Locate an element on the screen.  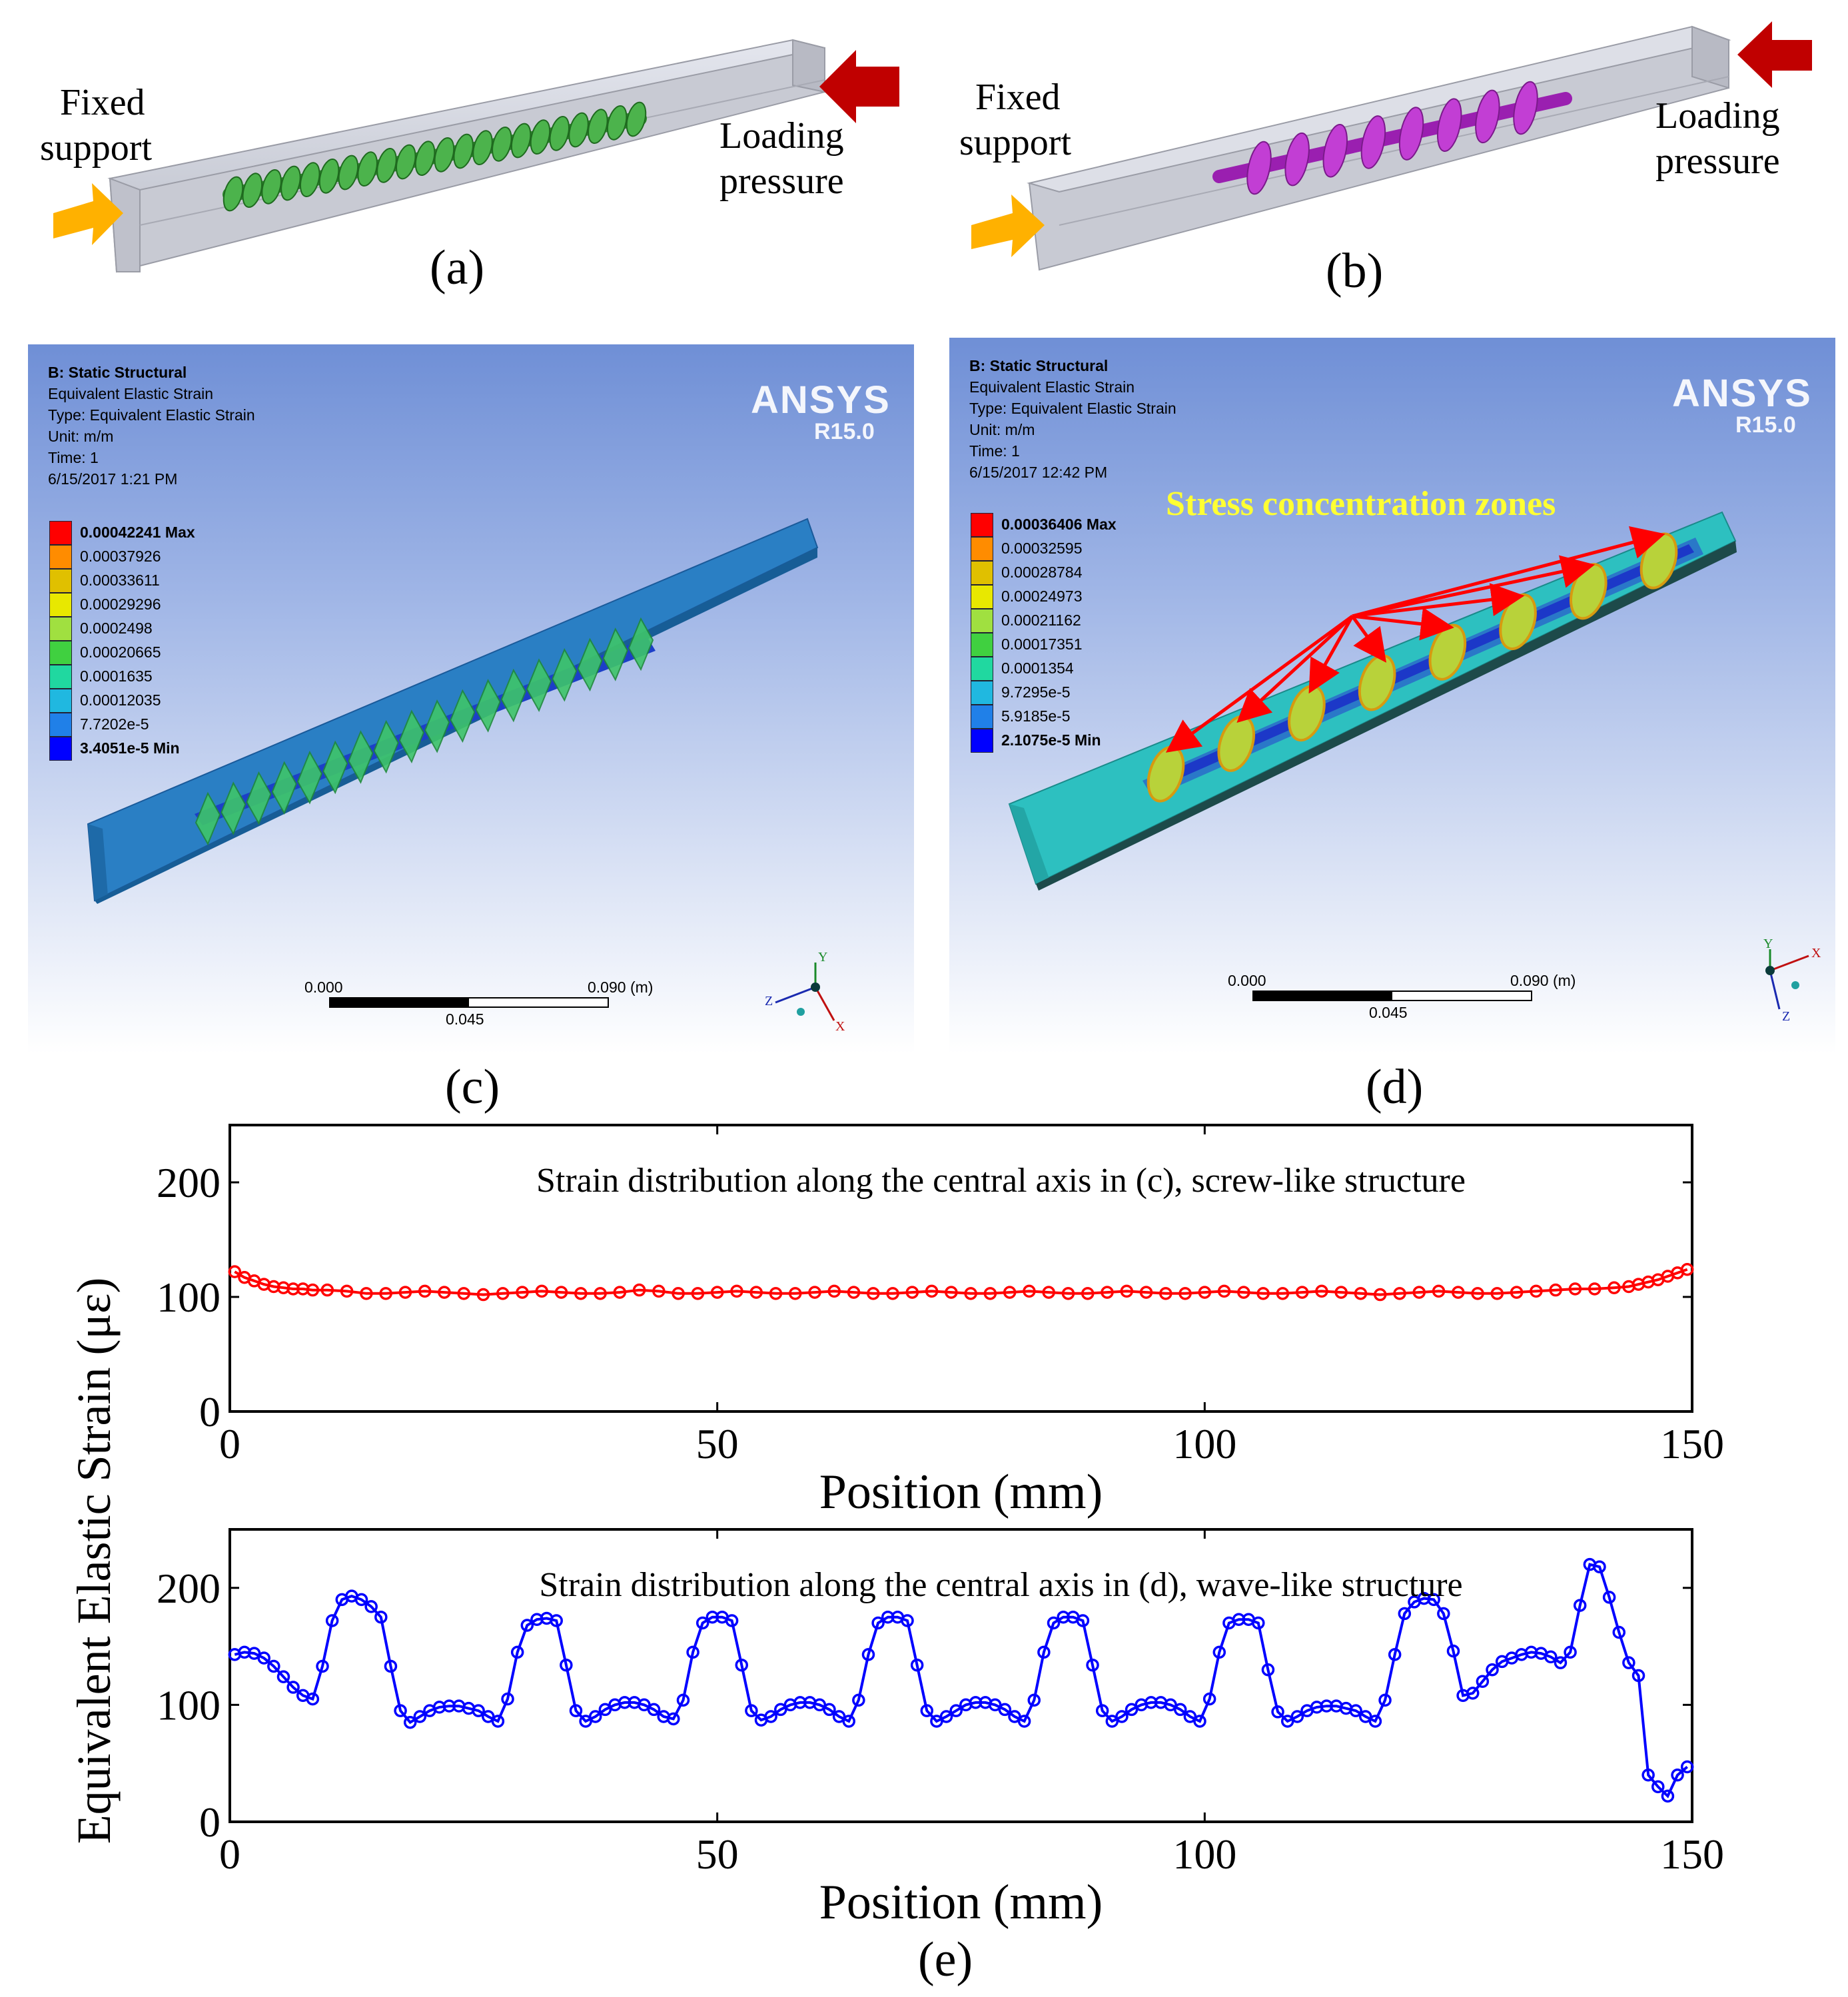
legend-label: 0.00021162 is located at coordinates (1041, 620).